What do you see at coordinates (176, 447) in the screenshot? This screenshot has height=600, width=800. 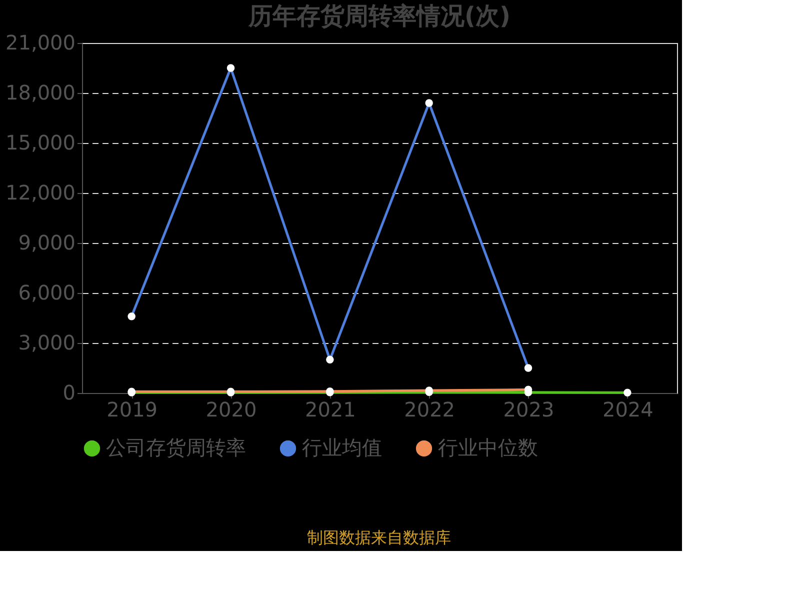 I see `legend-label: 公司存货周转率` at bounding box center [176, 447].